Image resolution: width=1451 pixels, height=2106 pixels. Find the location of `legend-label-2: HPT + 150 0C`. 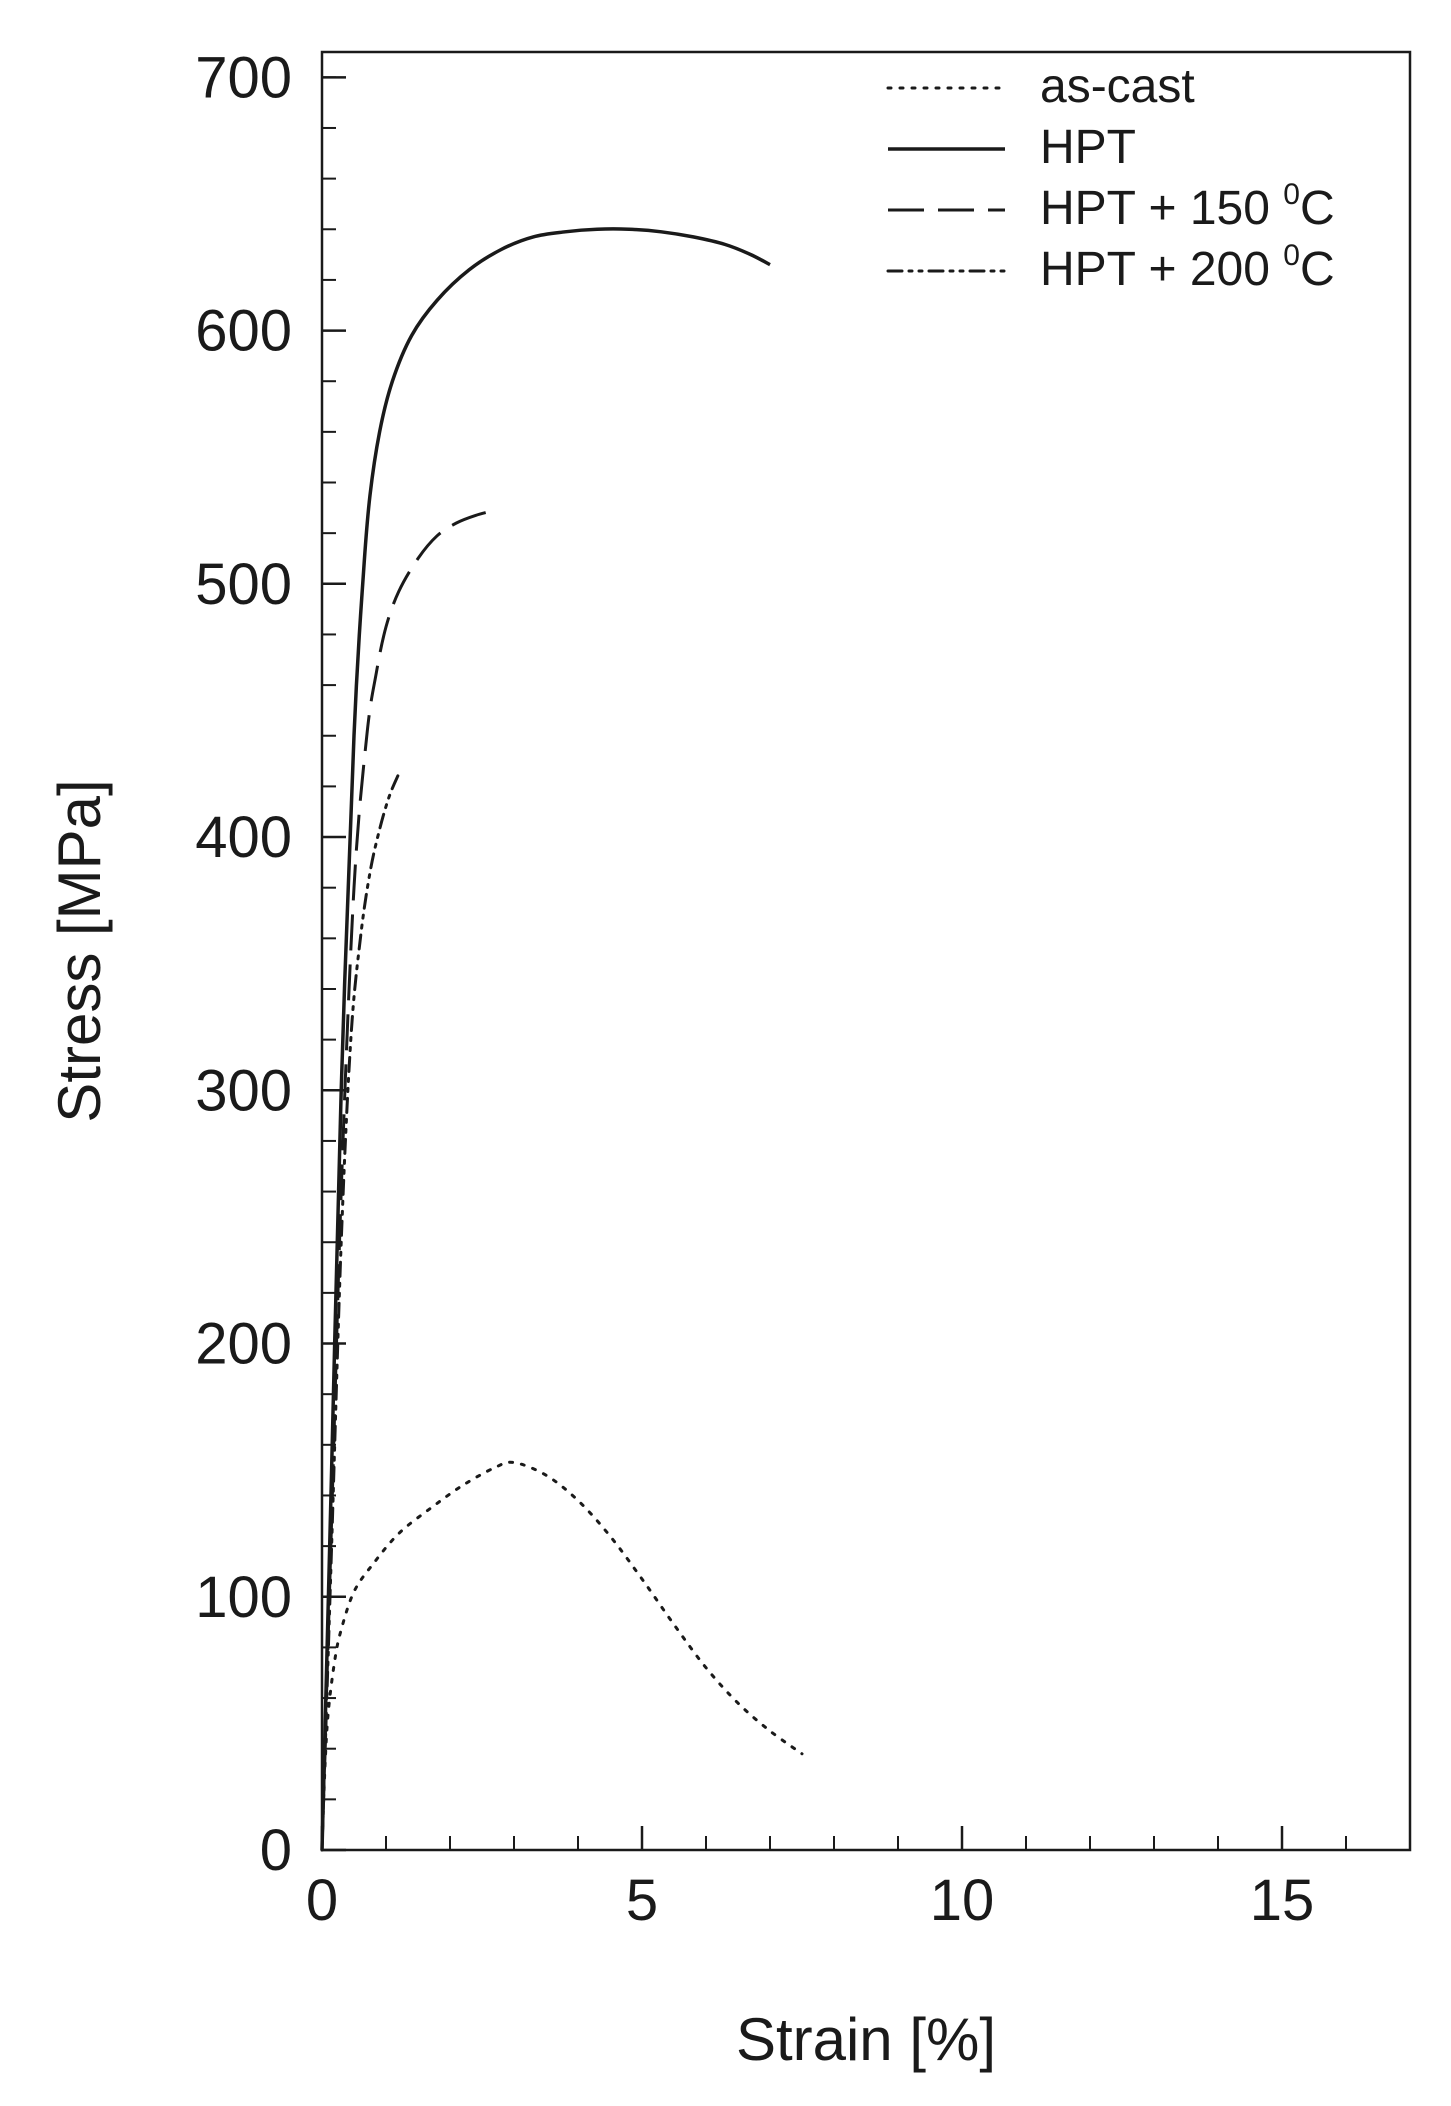

legend-label-2: HPT + 150 0C is located at coordinates (1187, 206).